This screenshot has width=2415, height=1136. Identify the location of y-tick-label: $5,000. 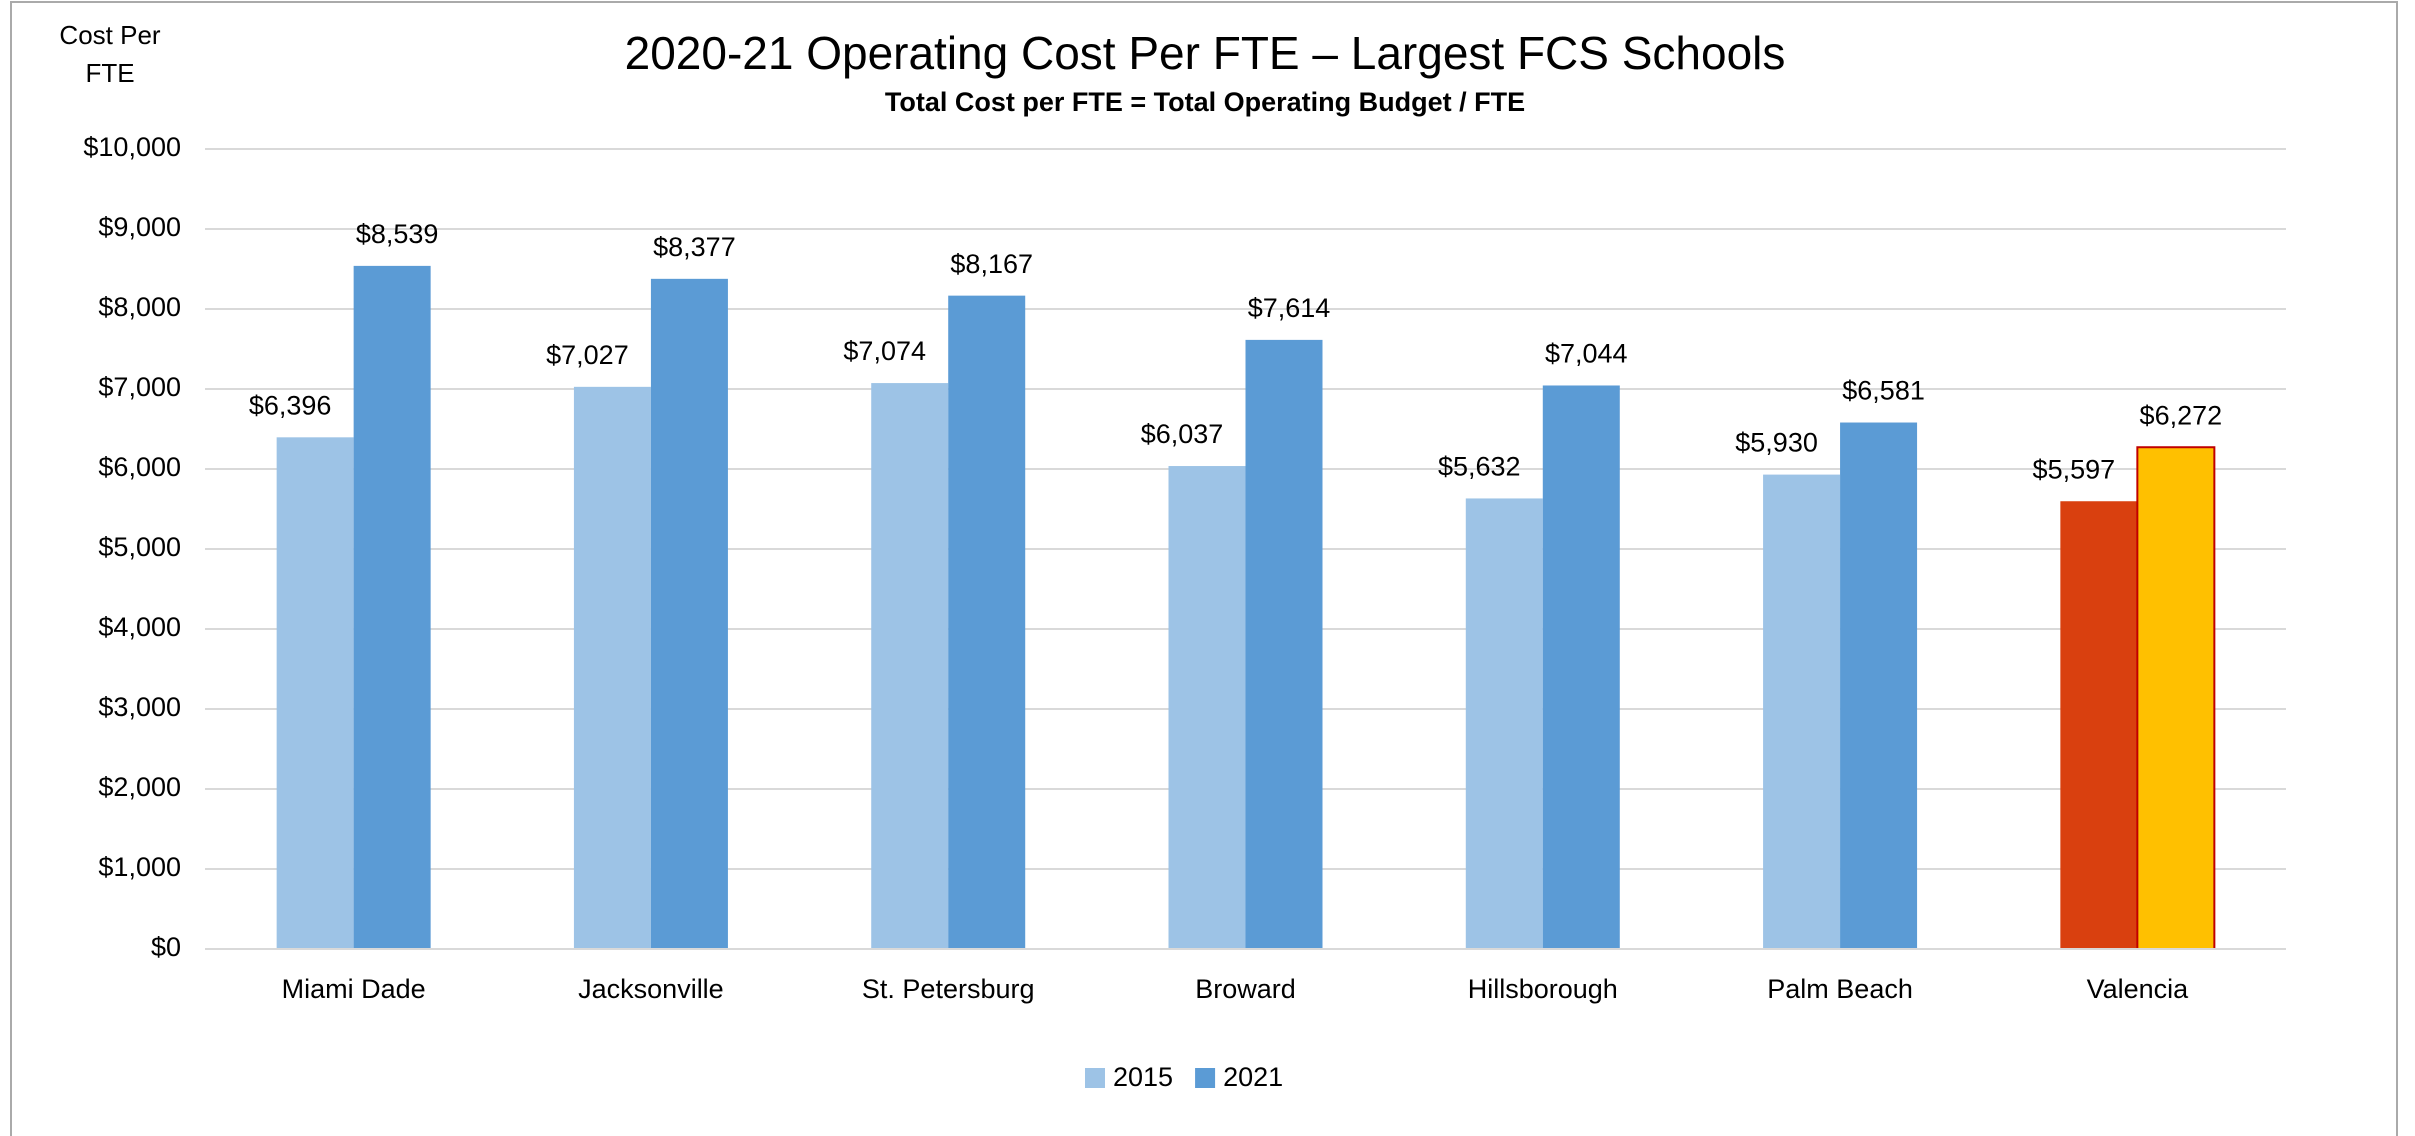
(139, 547).